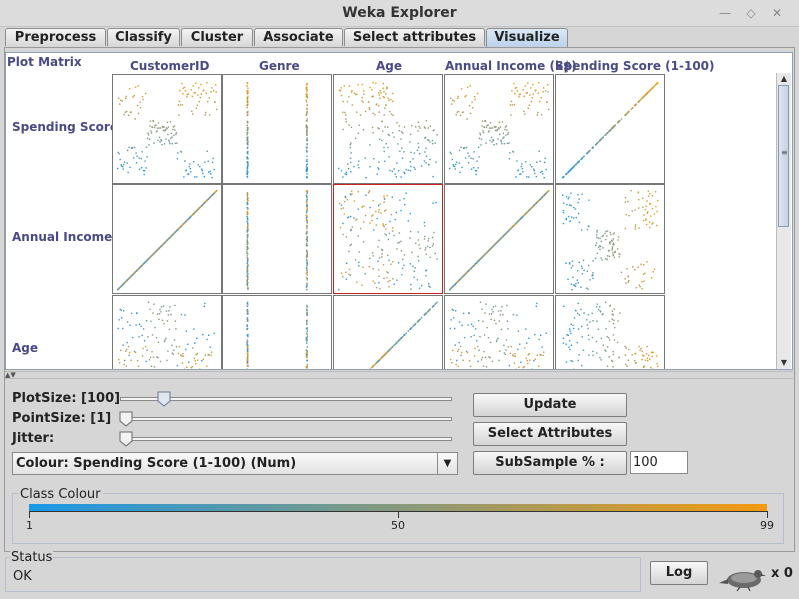  Describe the element at coordinates (784, 362) in the screenshot. I see `scroll-down-icon: ▼` at that location.